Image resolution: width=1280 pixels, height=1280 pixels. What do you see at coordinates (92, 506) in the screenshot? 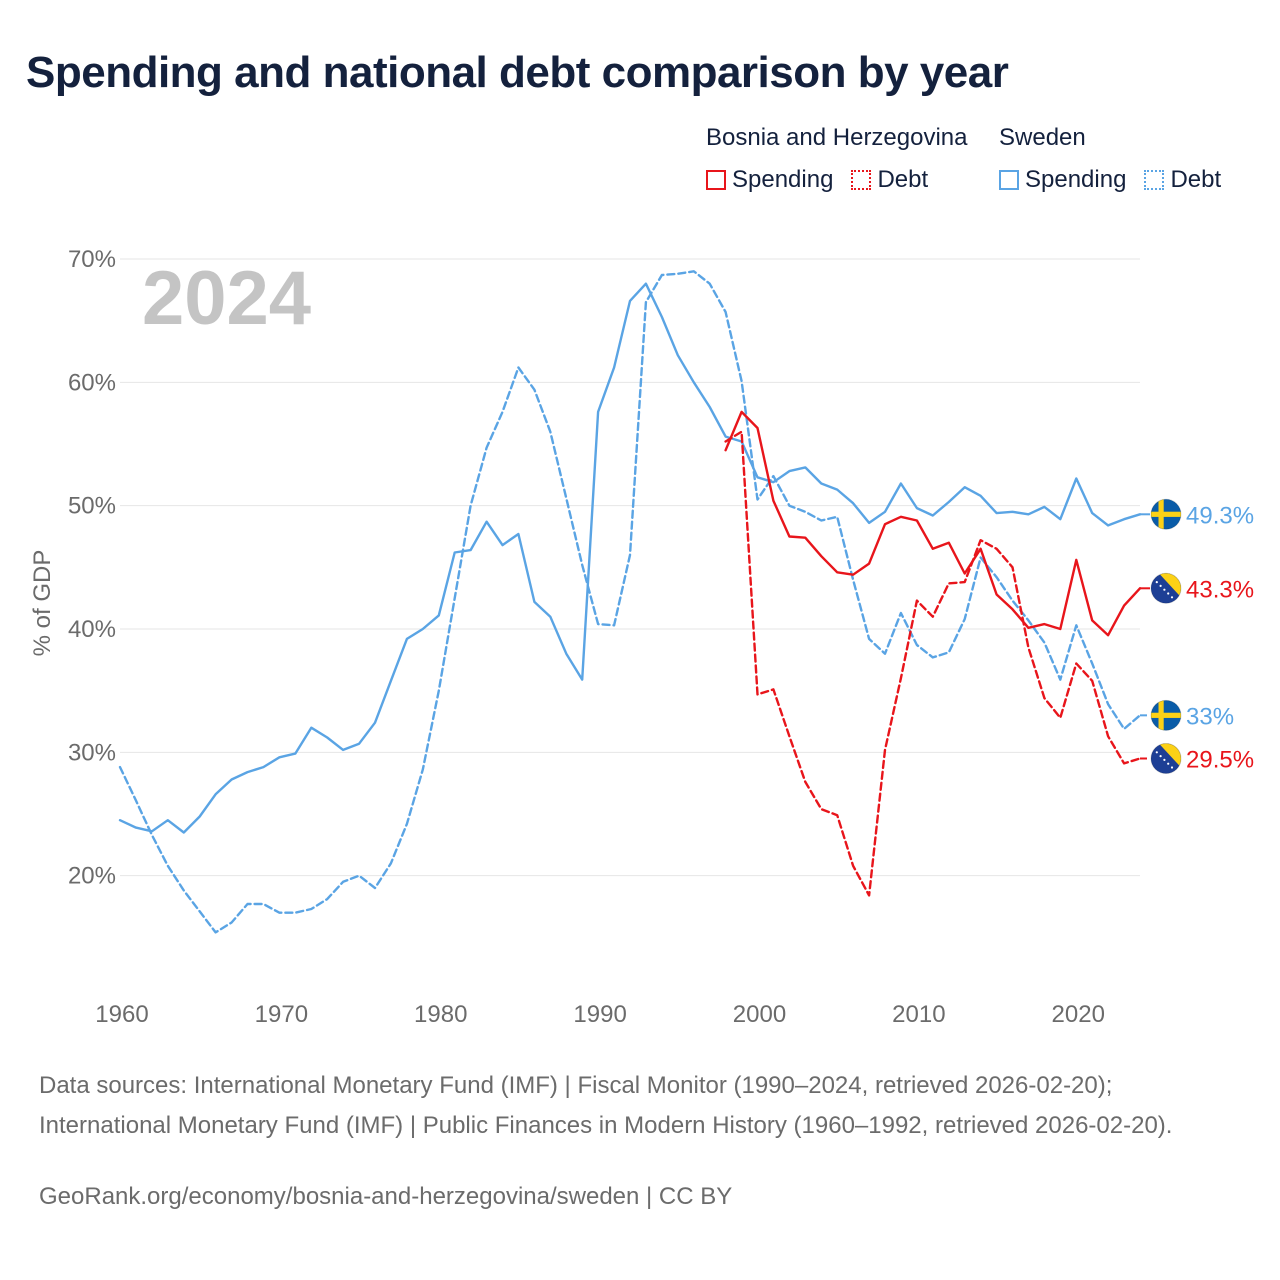
I see `y-tick-label: 50%` at bounding box center [92, 506].